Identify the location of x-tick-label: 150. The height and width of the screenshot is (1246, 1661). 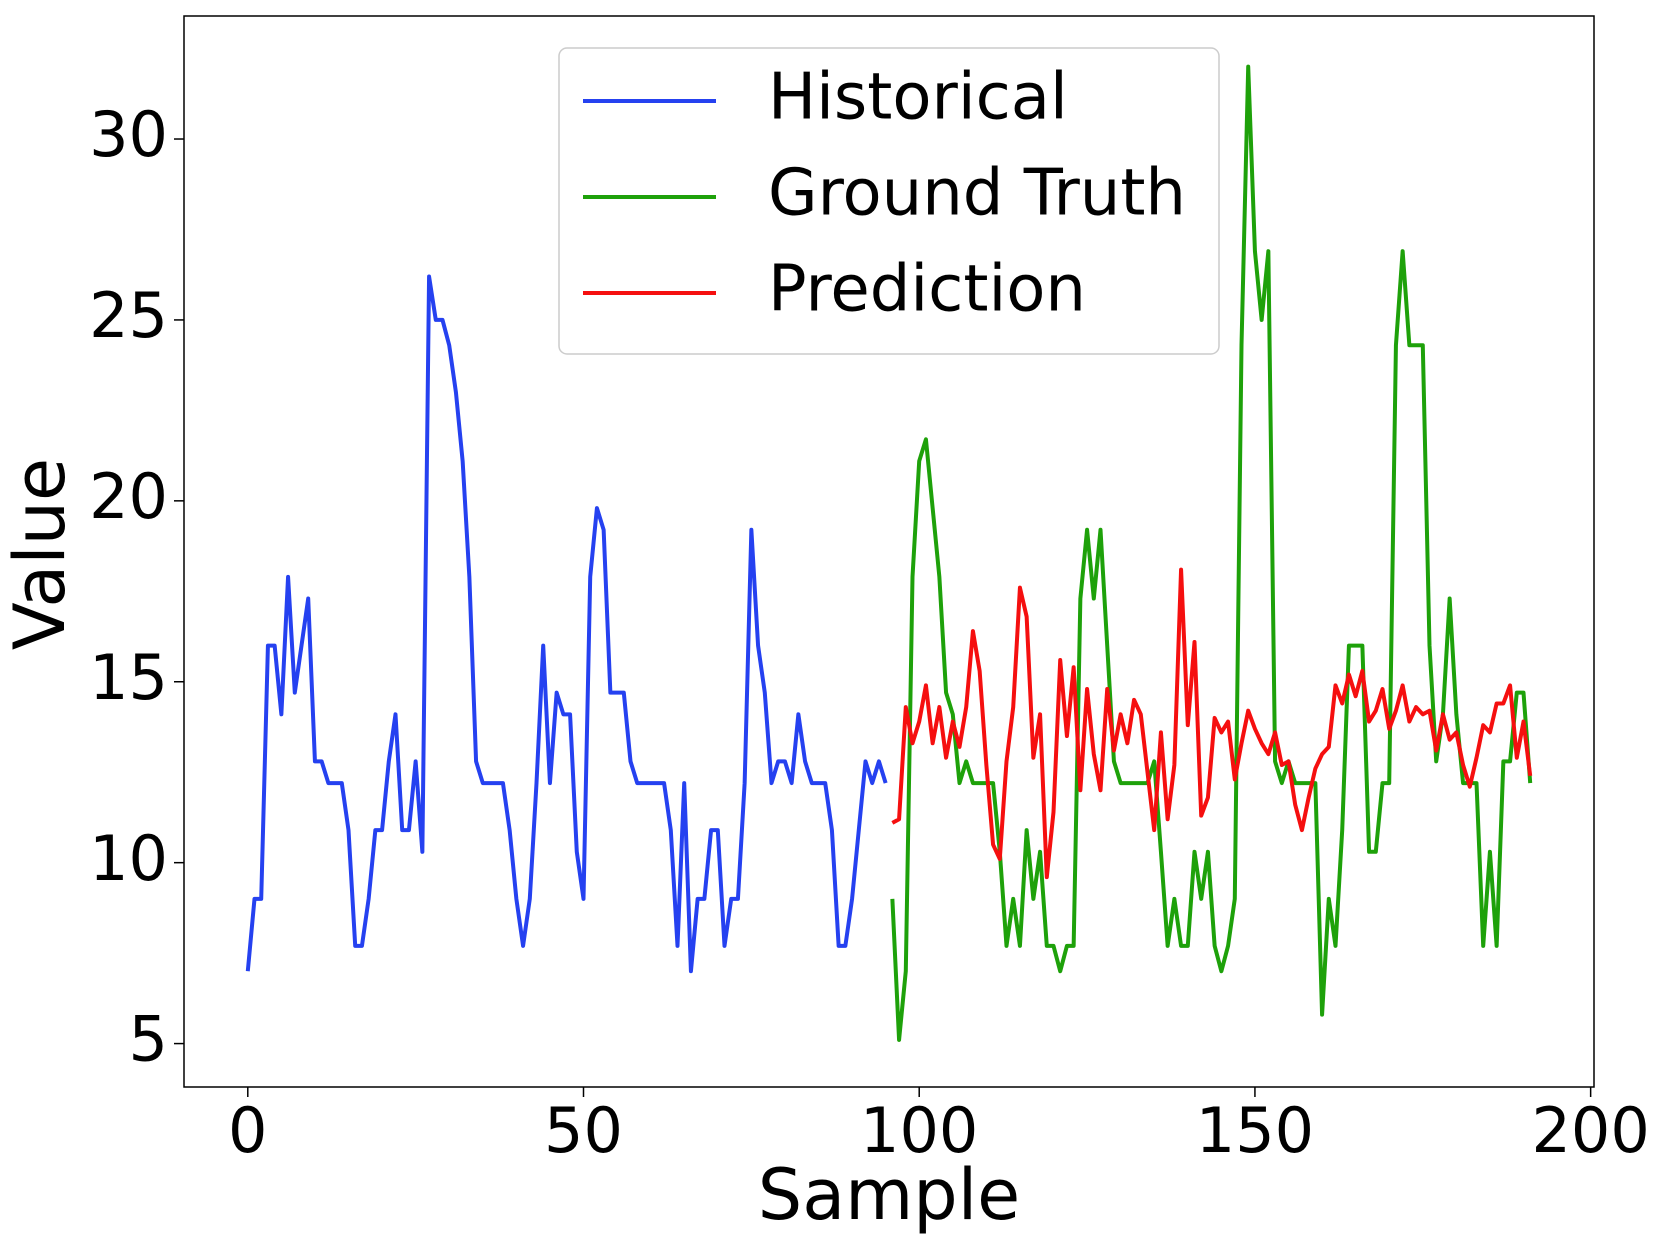
(1255, 1130).